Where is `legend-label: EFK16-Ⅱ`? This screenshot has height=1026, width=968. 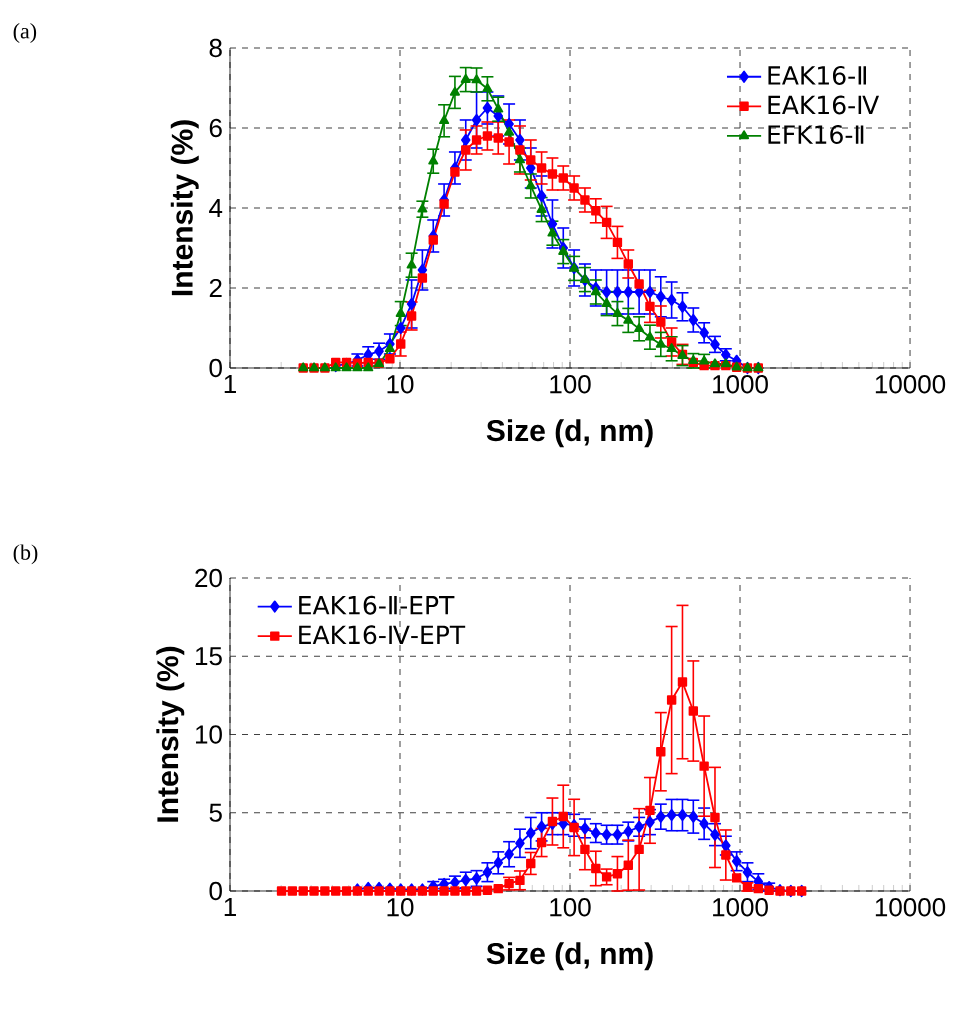
legend-label: EFK16-Ⅱ is located at coordinates (816, 134).